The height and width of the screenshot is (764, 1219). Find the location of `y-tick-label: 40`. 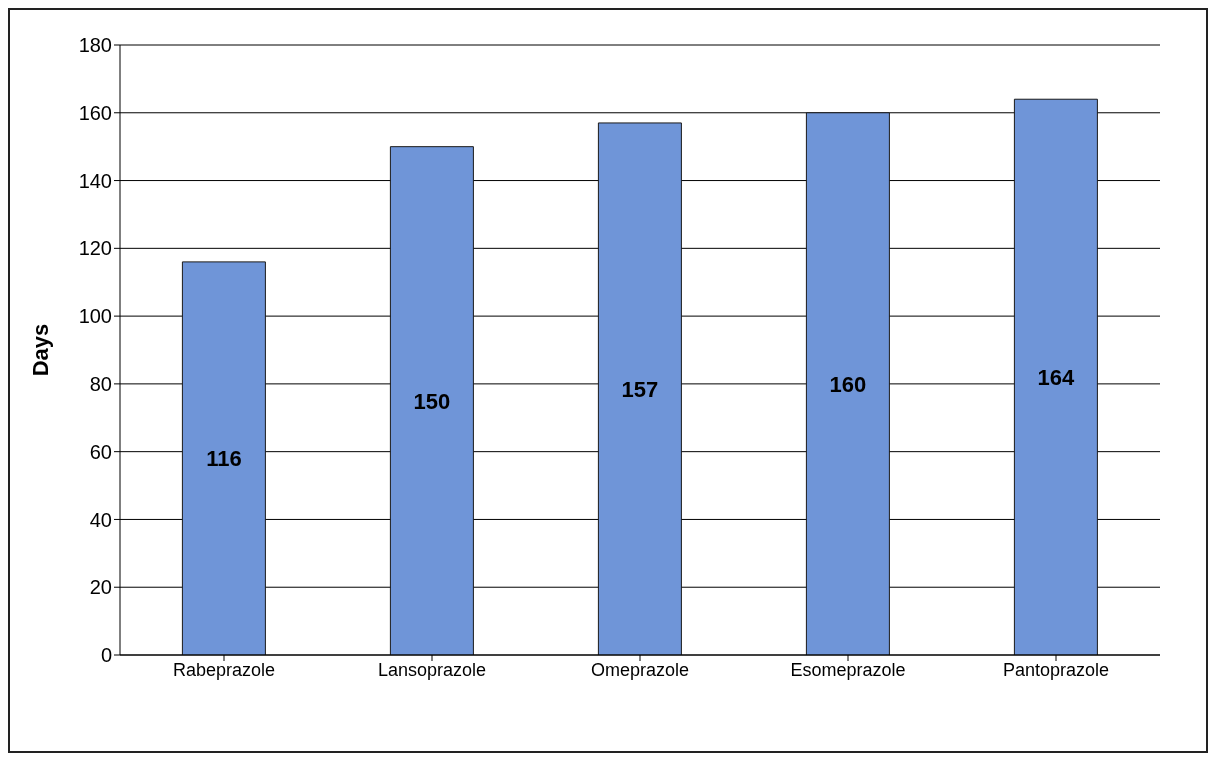

y-tick-label: 40 is located at coordinates (100, 519).